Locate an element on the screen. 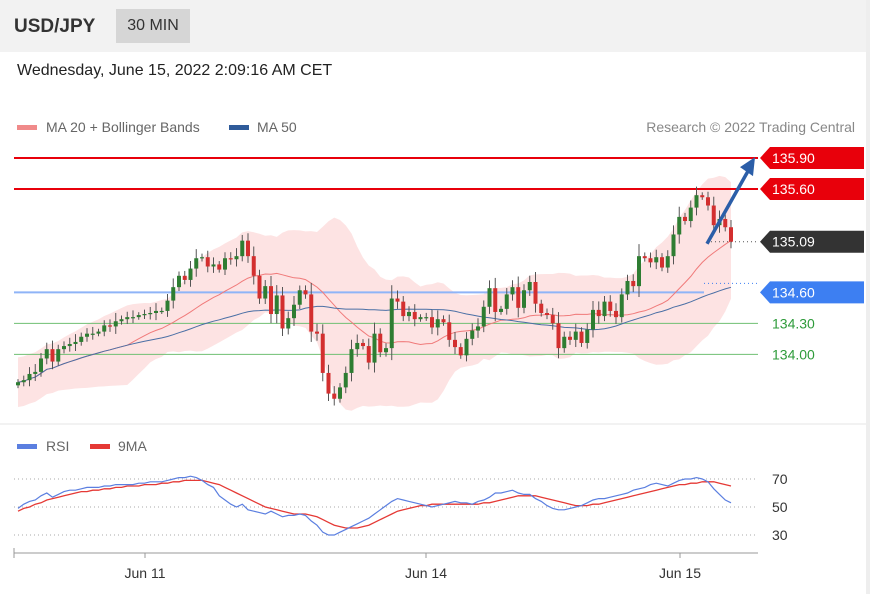 This screenshot has height=594, width=870. ma50-line is located at coordinates (374, 334).